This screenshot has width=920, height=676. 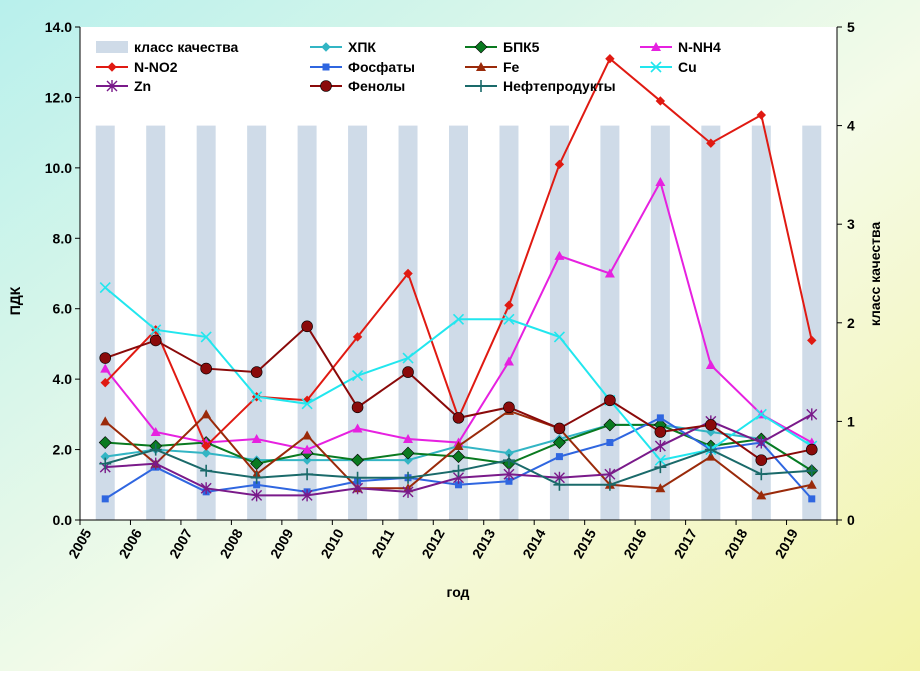 I want to click on data-point-Fe-2012, so click(x=458, y=446).